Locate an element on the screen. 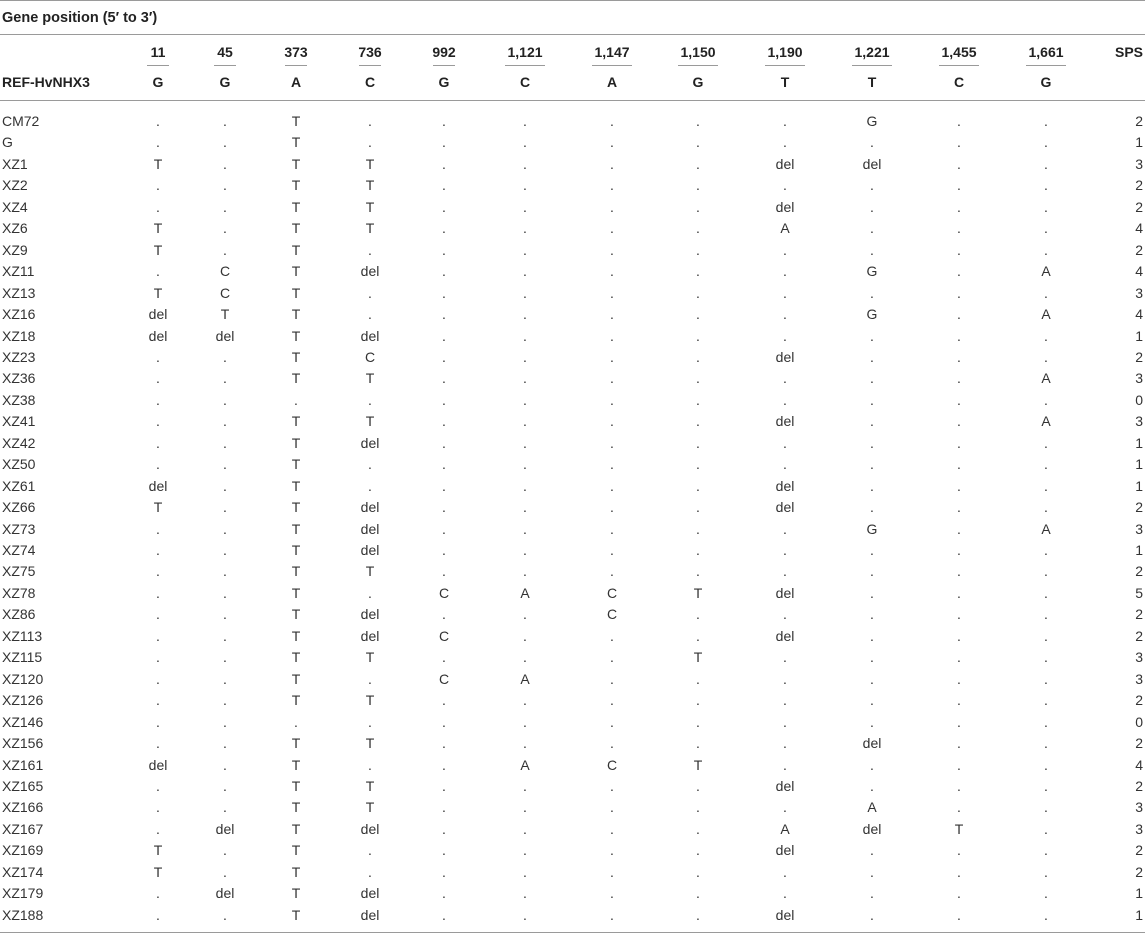 Image resolution: width=1145 pixels, height=934 pixels. variant-cell: C is located at coordinates (225, 271).